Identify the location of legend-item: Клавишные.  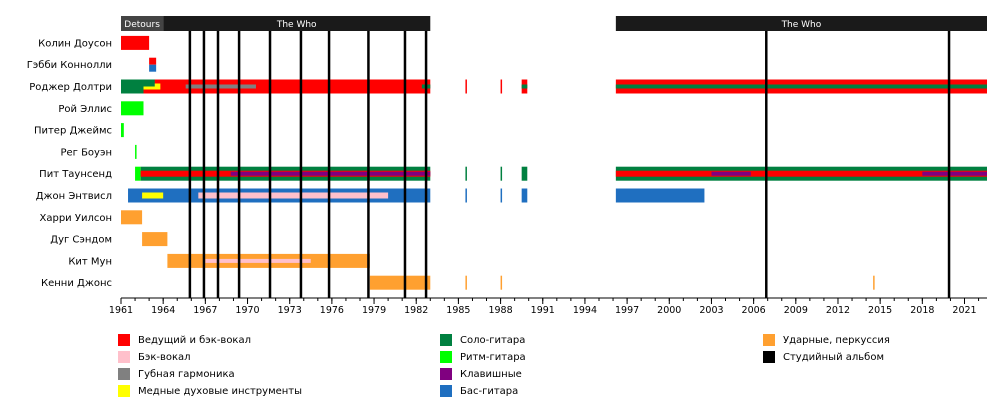
(481, 374).